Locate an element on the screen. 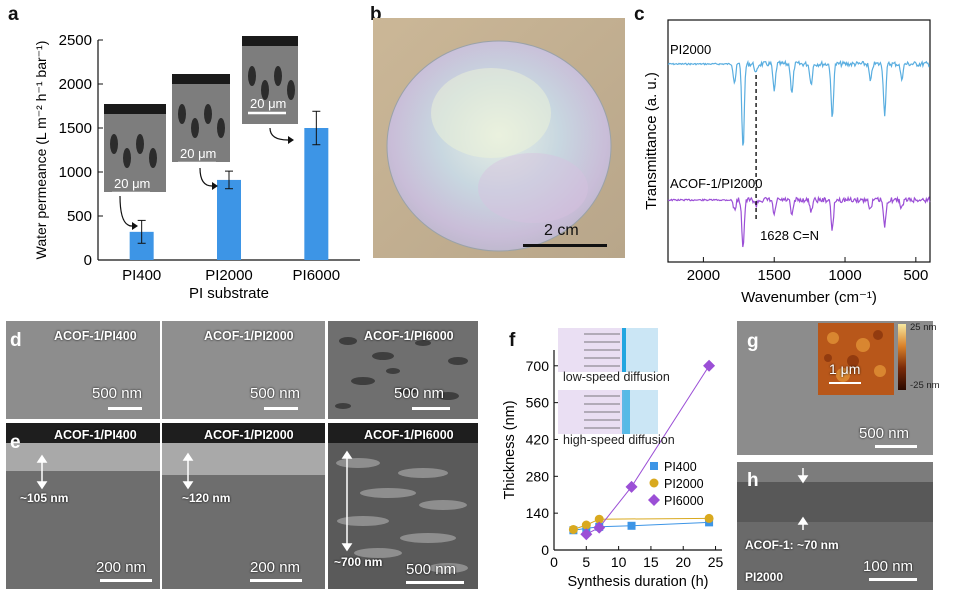 The width and height of the screenshot is (963, 597). sem-top-pi6000: ACOF-1/PI6000 500 nm is located at coordinates (403, 370).